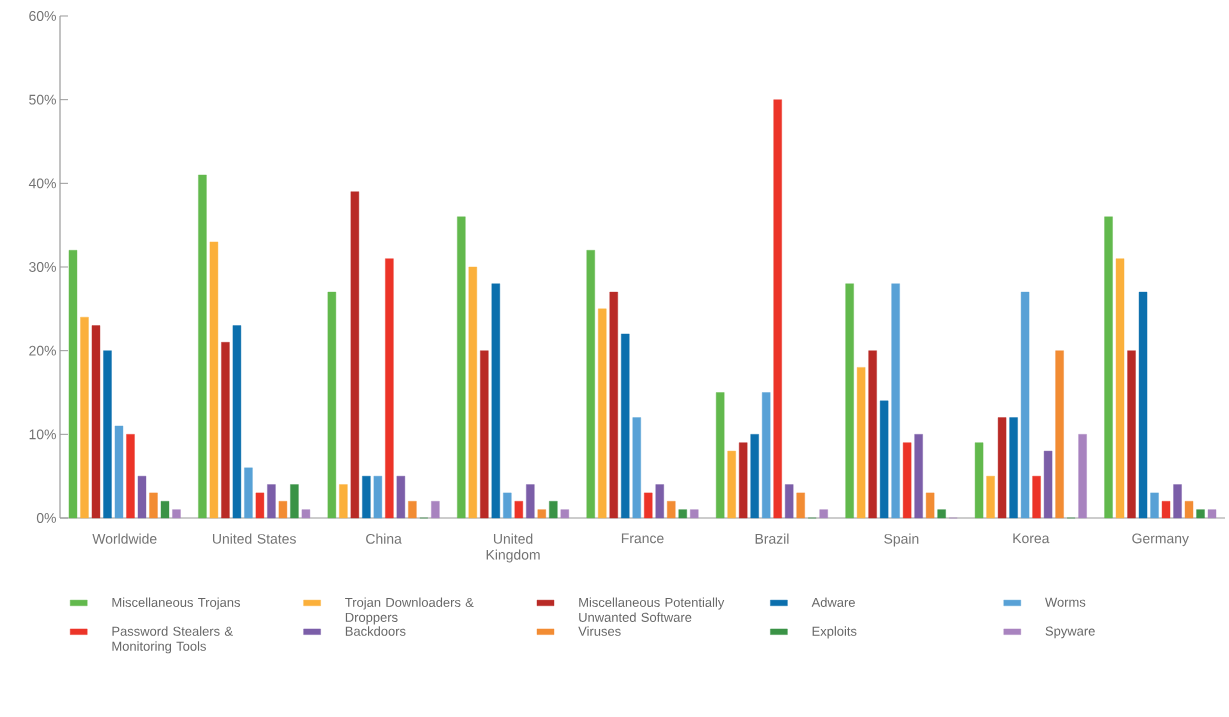  I want to click on x-tick-label: China, so click(384, 538).